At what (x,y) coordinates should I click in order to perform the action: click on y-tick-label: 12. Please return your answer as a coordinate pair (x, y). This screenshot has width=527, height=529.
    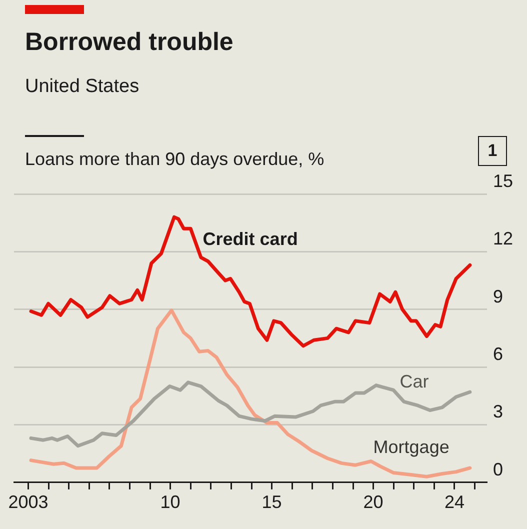
    Looking at the image, I should click on (503, 238).